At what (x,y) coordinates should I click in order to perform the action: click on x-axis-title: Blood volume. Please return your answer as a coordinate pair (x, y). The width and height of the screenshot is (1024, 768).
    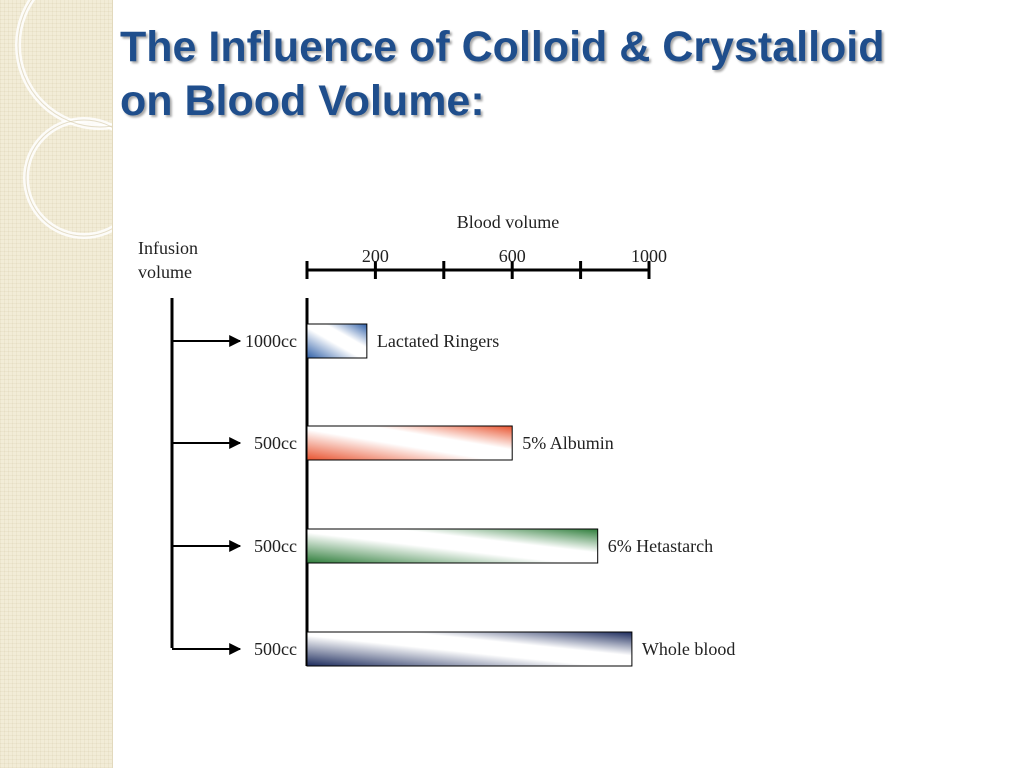
    Looking at the image, I should click on (508, 222).